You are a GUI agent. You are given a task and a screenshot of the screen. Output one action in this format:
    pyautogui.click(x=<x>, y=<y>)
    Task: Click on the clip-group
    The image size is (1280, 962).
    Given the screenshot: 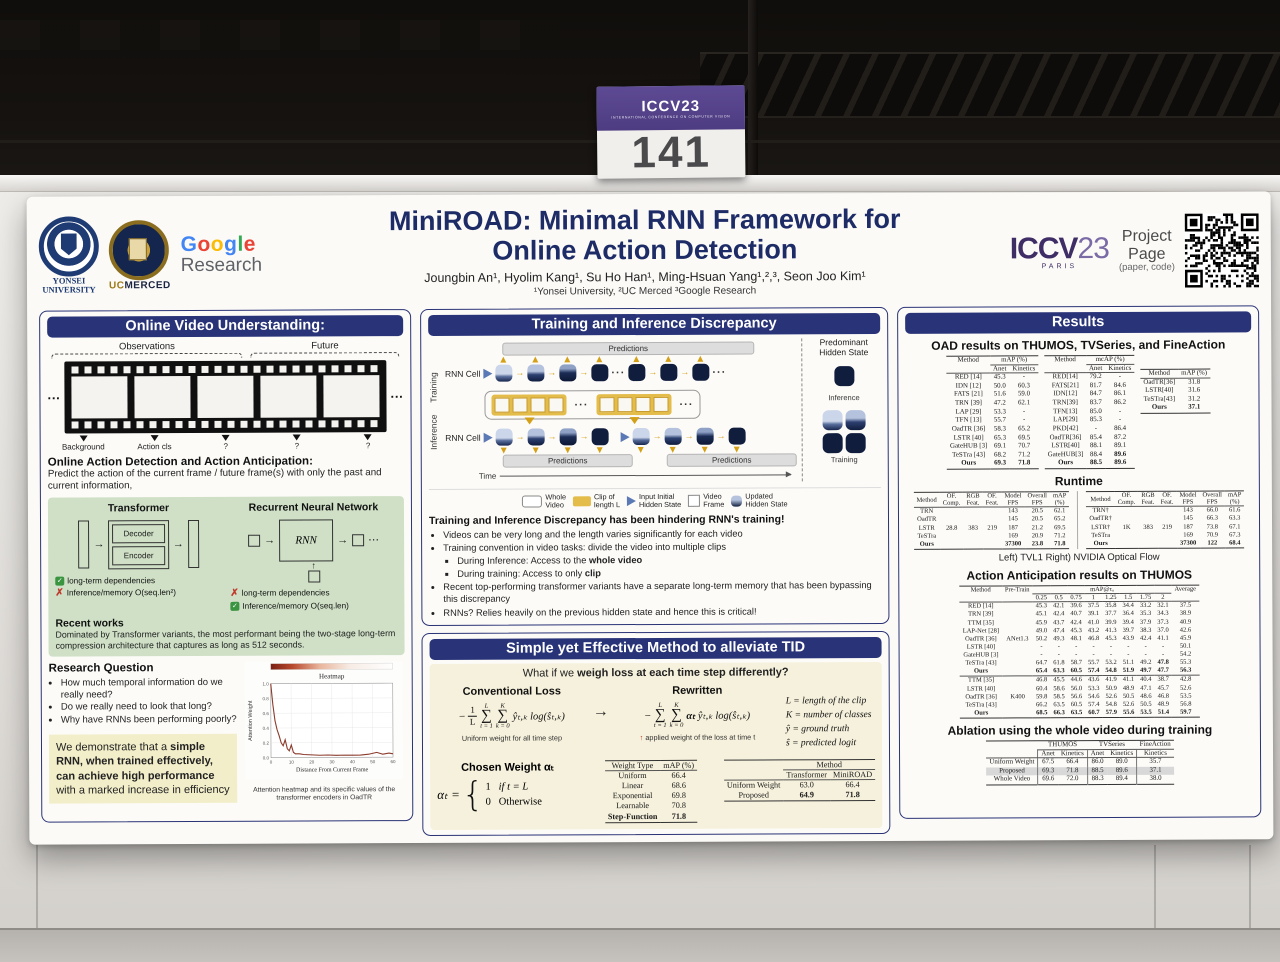 What is the action you would take?
    pyautogui.click(x=528, y=404)
    